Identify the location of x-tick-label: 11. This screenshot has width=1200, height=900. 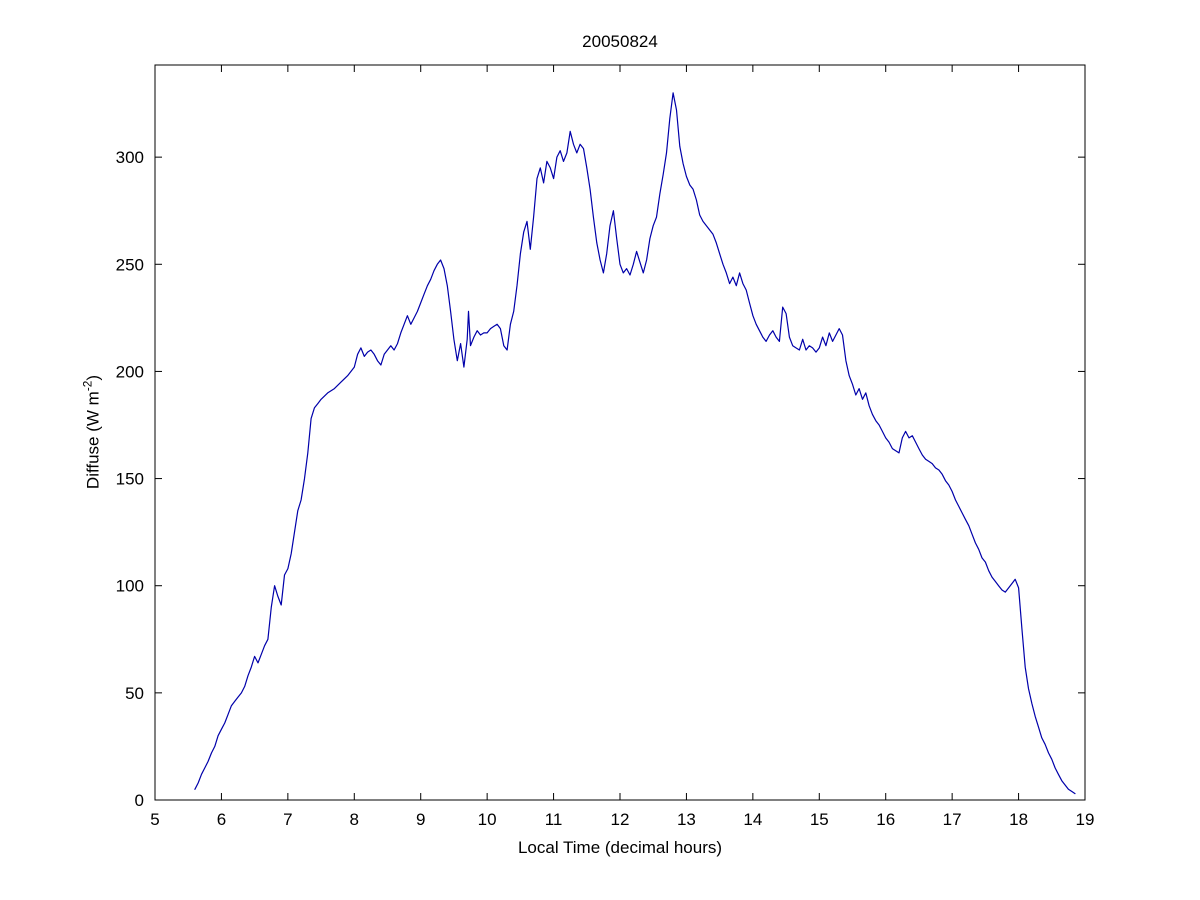
(554, 819).